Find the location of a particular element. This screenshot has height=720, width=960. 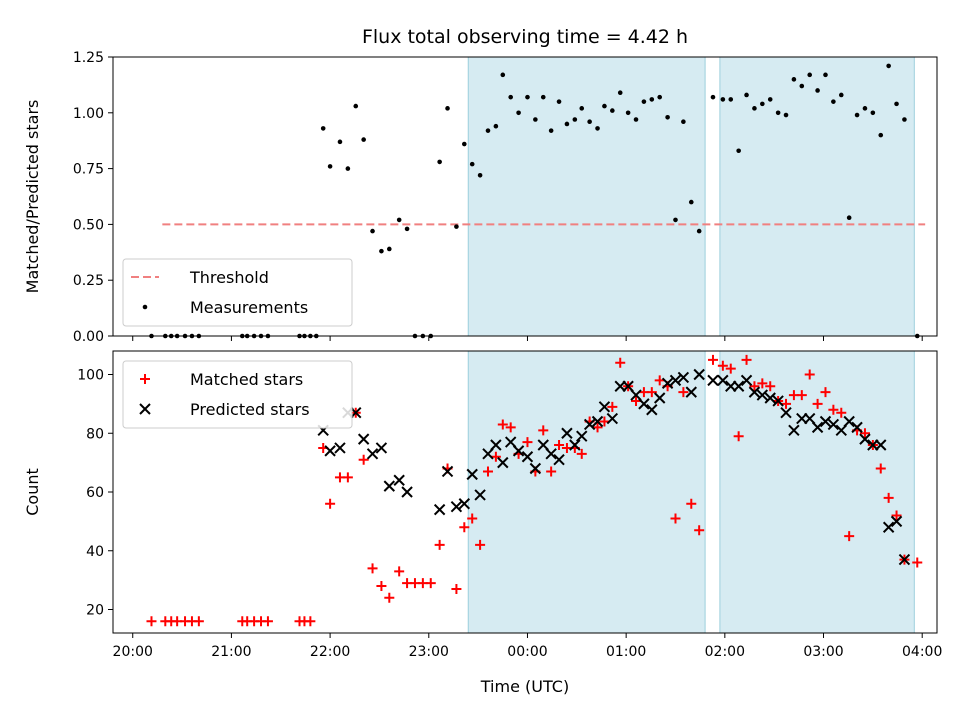

x-tick-label: 01:00 is located at coordinates (626, 652).